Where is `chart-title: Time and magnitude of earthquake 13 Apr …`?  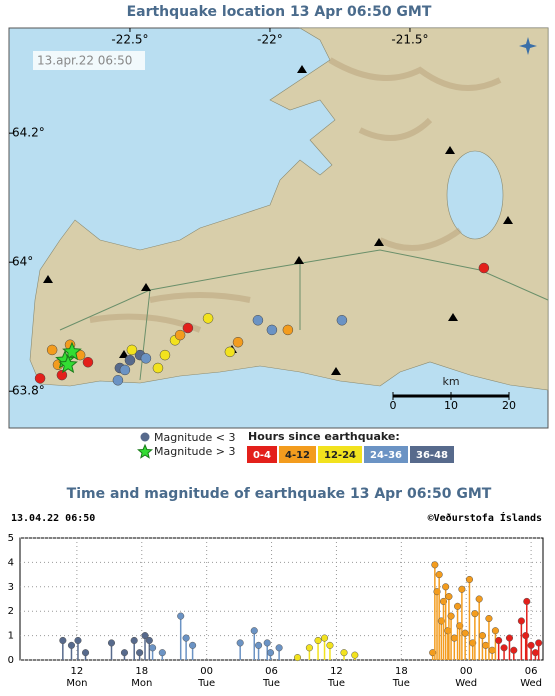 chart-title: Time and magnitude of earthquake 13 Apr … is located at coordinates (279, 494).